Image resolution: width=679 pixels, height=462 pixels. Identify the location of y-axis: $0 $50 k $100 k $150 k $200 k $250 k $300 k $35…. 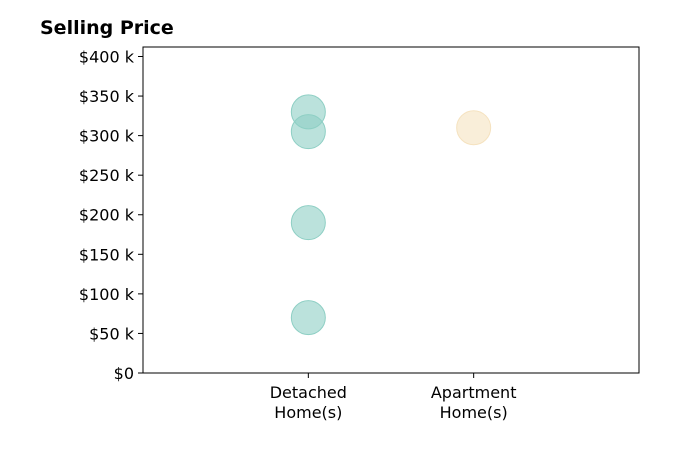
(111, 215).